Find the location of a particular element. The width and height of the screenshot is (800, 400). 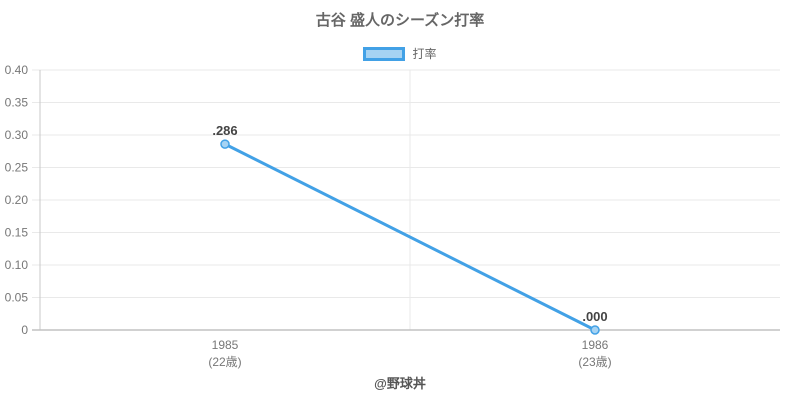

x-tick-year: 1985 is located at coordinates (225, 345).